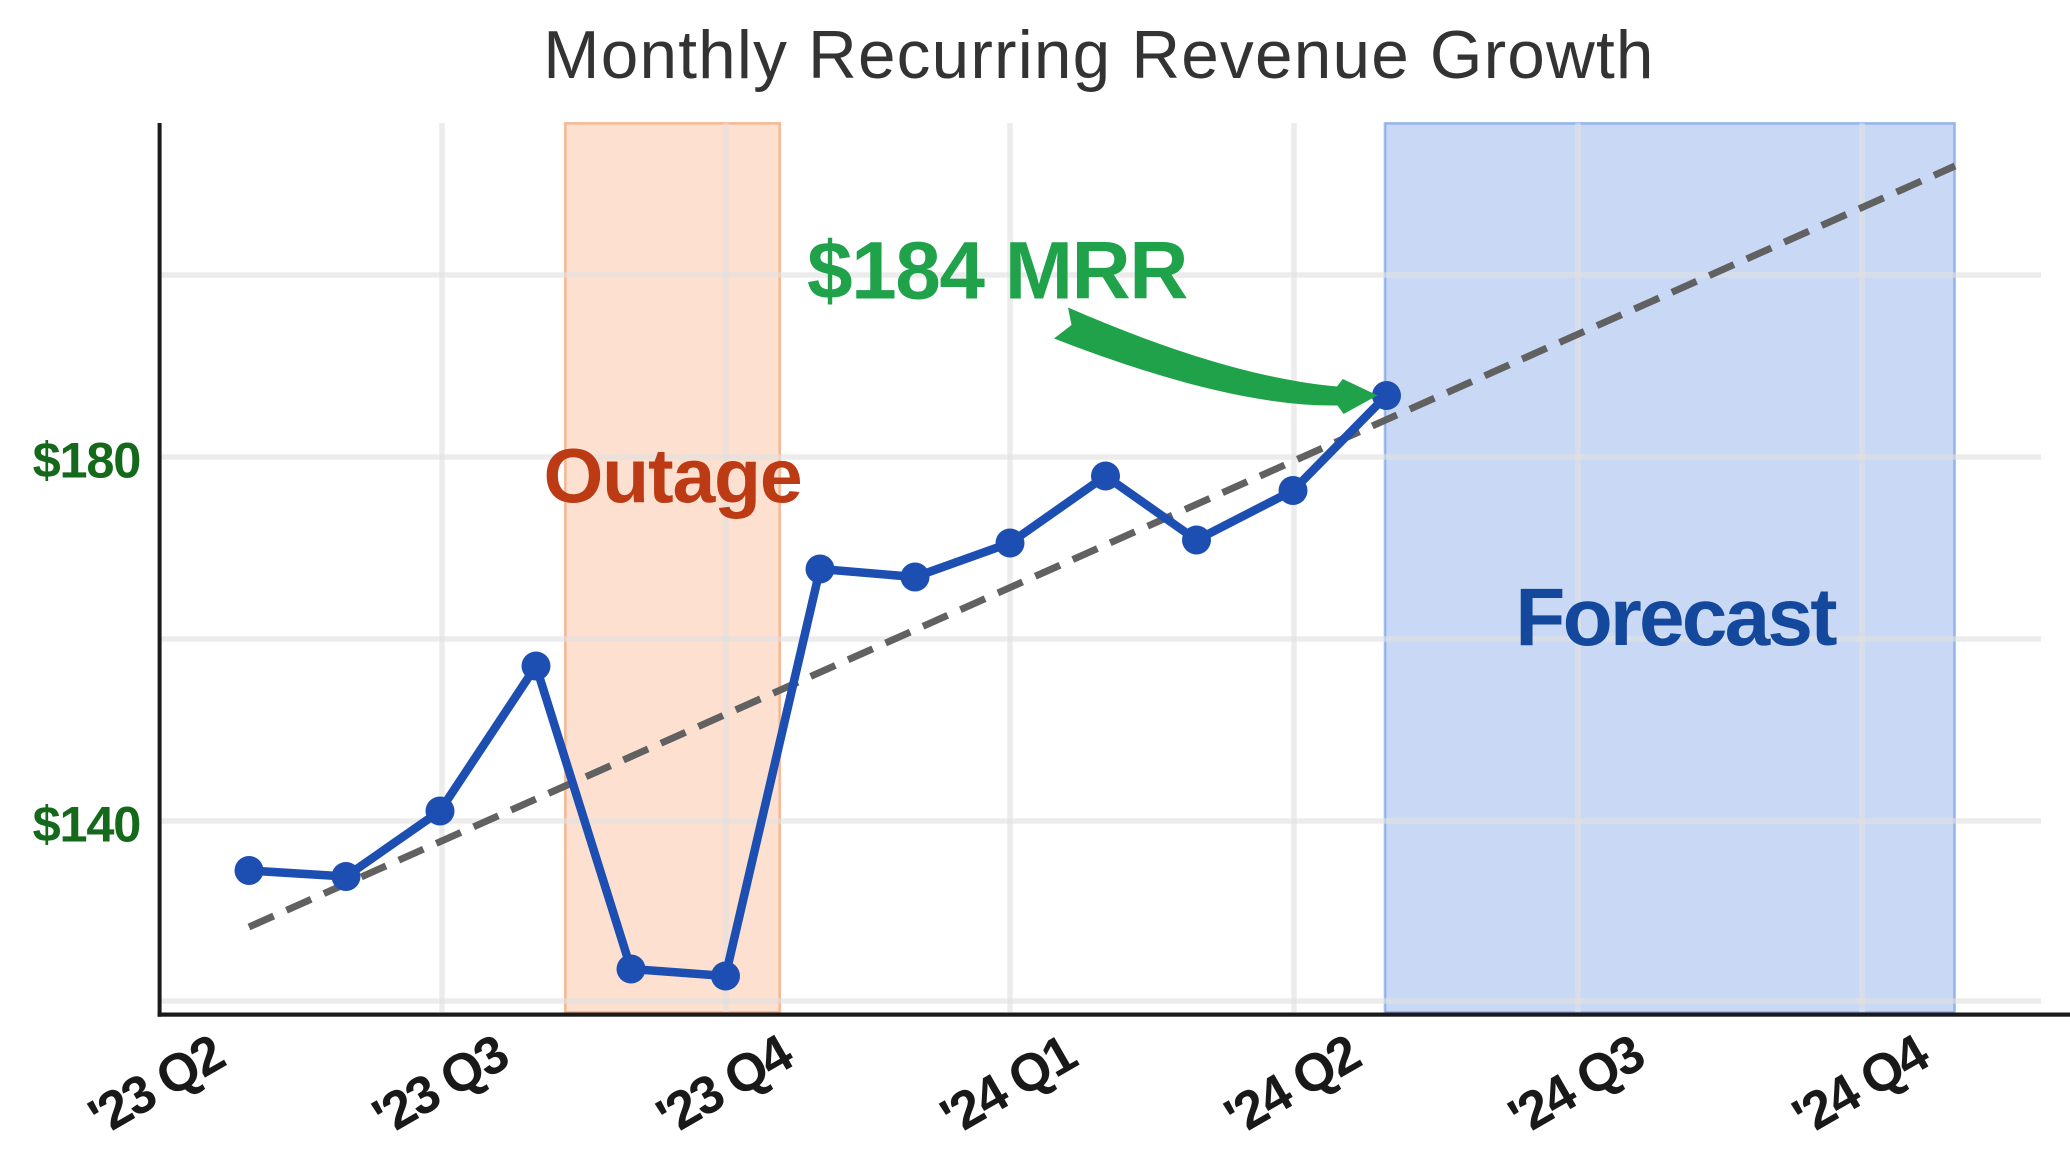  Describe the element at coordinates (1576, 1085) in the screenshot. I see `svg-text: '24 Q3` at that location.